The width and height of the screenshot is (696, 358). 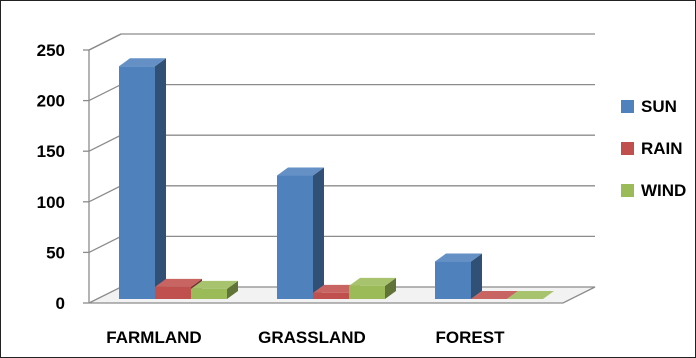 I want to click on gridline, so click(x=341, y=42).